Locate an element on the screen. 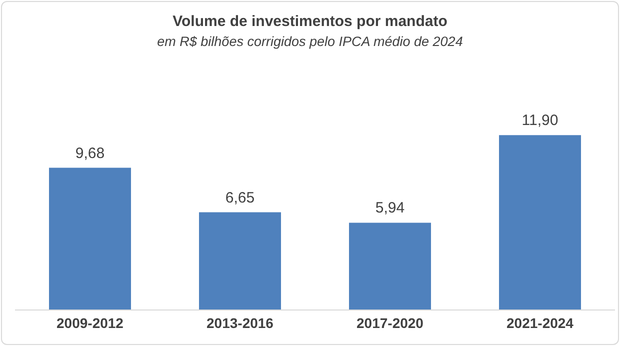 The width and height of the screenshot is (620, 346). chart-subtitle: em R$ bilhões corrigidos pelo IPCA médio de 2024 is located at coordinates (310, 41).